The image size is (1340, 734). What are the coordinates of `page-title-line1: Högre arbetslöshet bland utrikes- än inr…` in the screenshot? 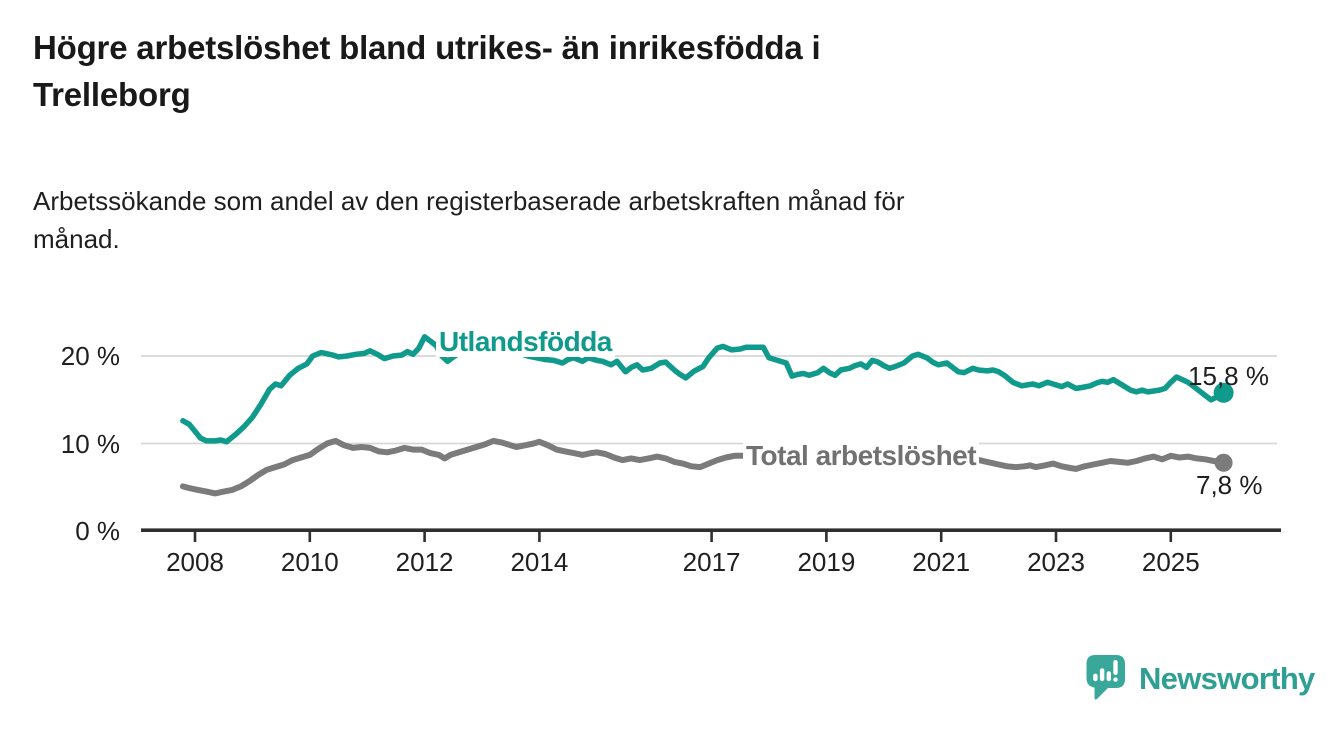 It's located at (427, 47).